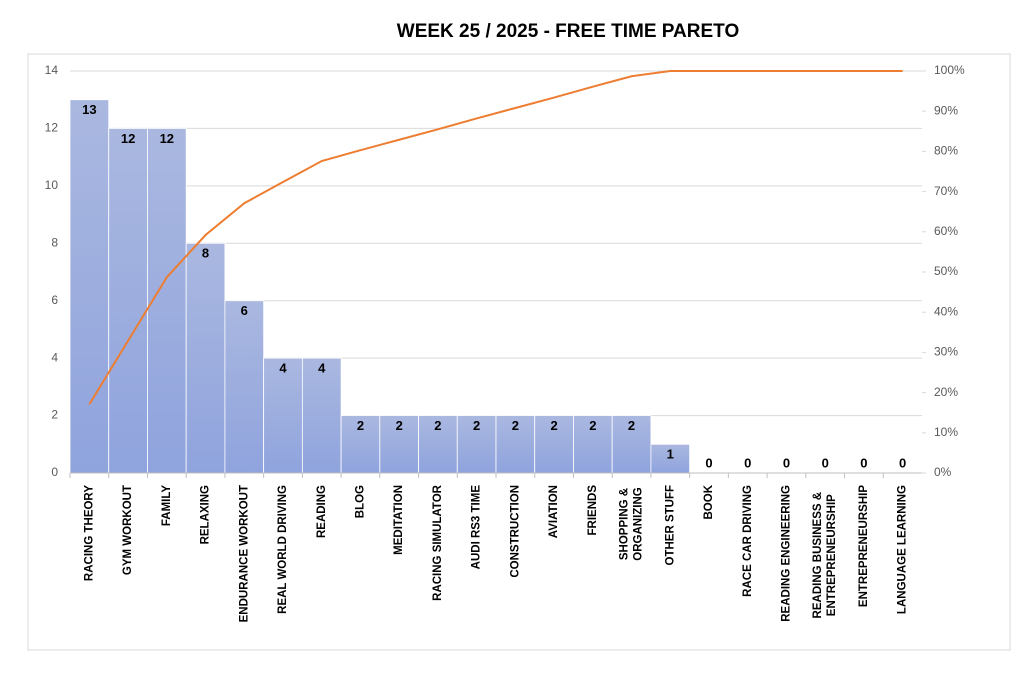 This screenshot has width=1023, height=697. Describe the element at coordinates (477, 527) in the screenshot. I see `x-tick-label: AUDI RS3 TIME` at that location.